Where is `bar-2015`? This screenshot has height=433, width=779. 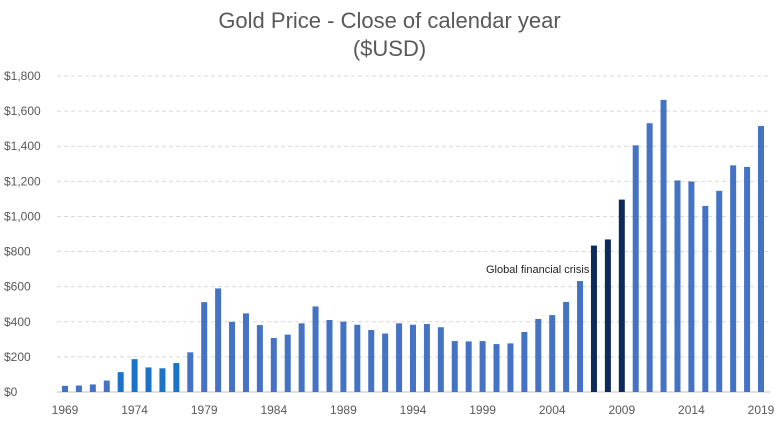 bar-2015 is located at coordinates (705, 298).